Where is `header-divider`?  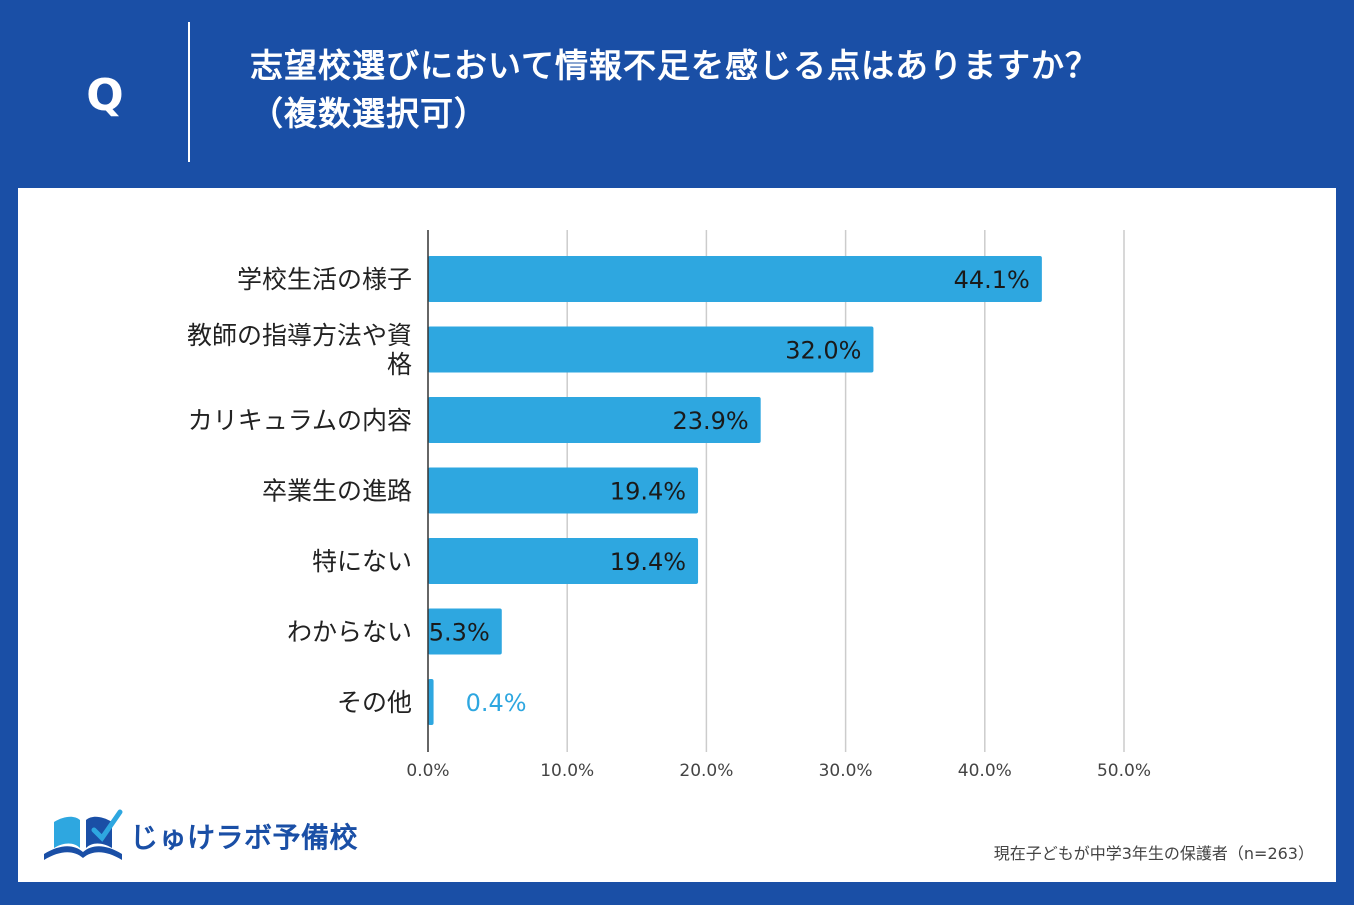
header-divider is located at coordinates (189, 92).